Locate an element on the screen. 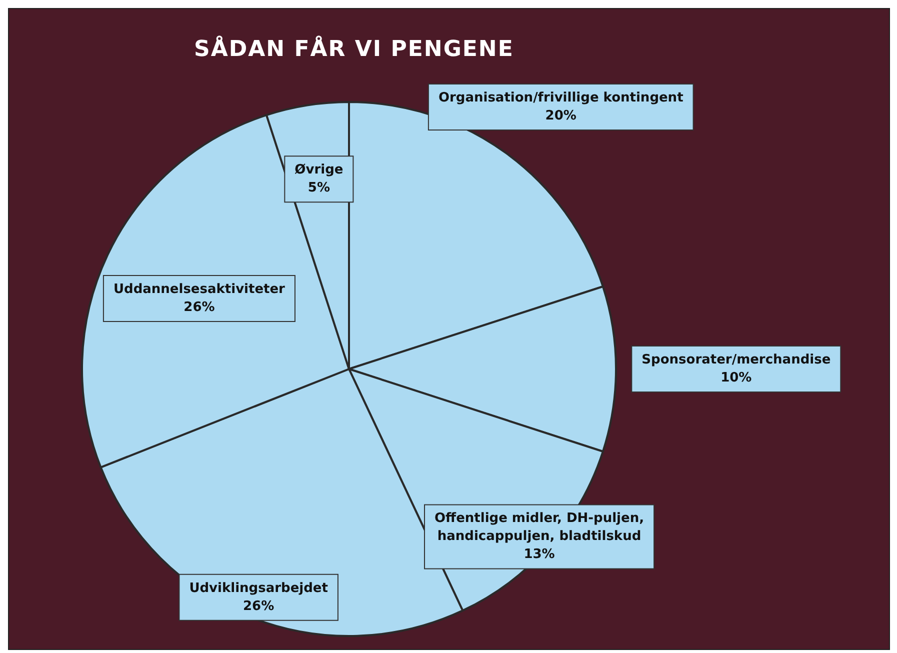 This screenshot has width=897, height=653. slice-label: Uddannelsesaktiviteter is located at coordinates (199, 289).